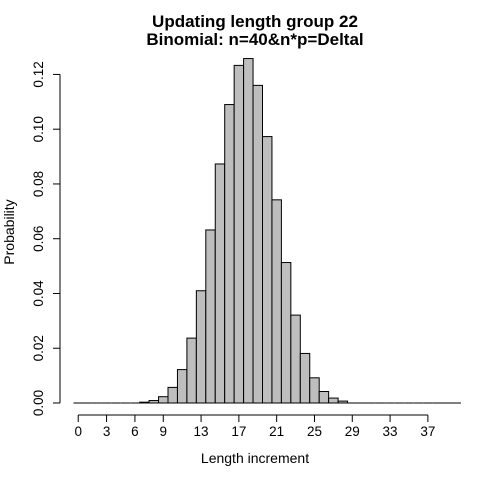 This screenshot has width=480, height=480. Describe the element at coordinates (255, 21) in the screenshot. I see `chart-title: Updating length group 22` at that location.